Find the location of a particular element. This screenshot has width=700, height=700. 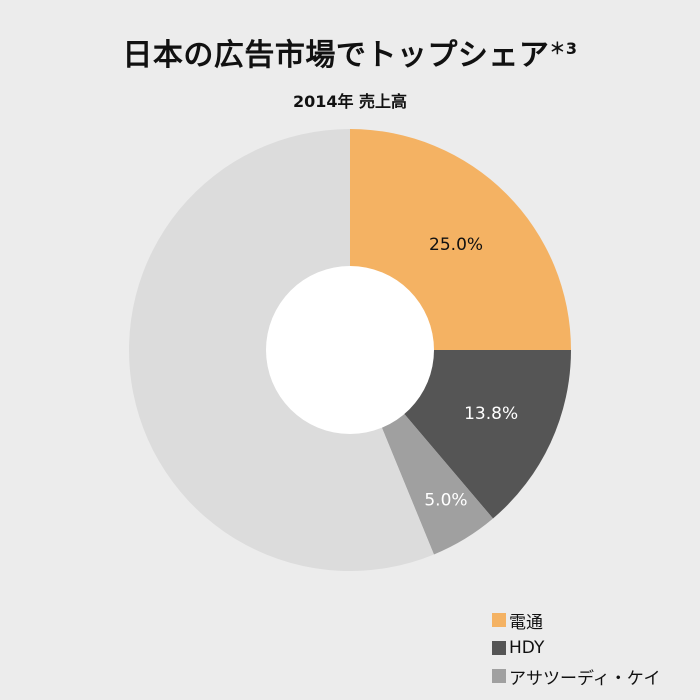

legend-item-hdy: HDY is located at coordinates (576, 648).